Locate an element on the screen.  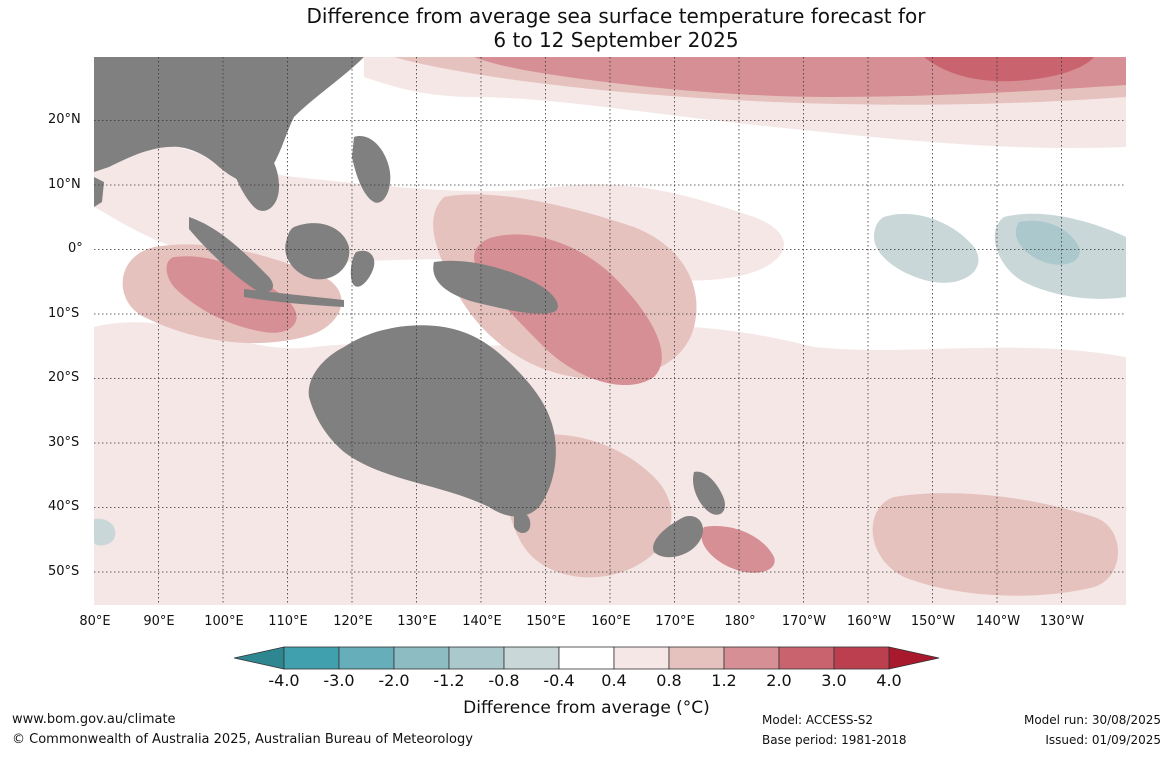
lat-label-0: 0° is located at coordinates (75, 248).